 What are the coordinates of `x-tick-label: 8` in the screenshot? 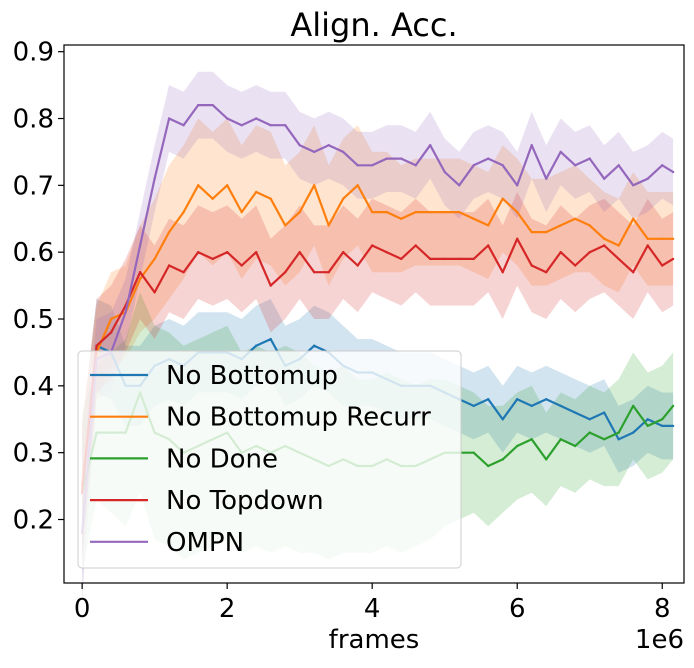 It's located at (662, 609).